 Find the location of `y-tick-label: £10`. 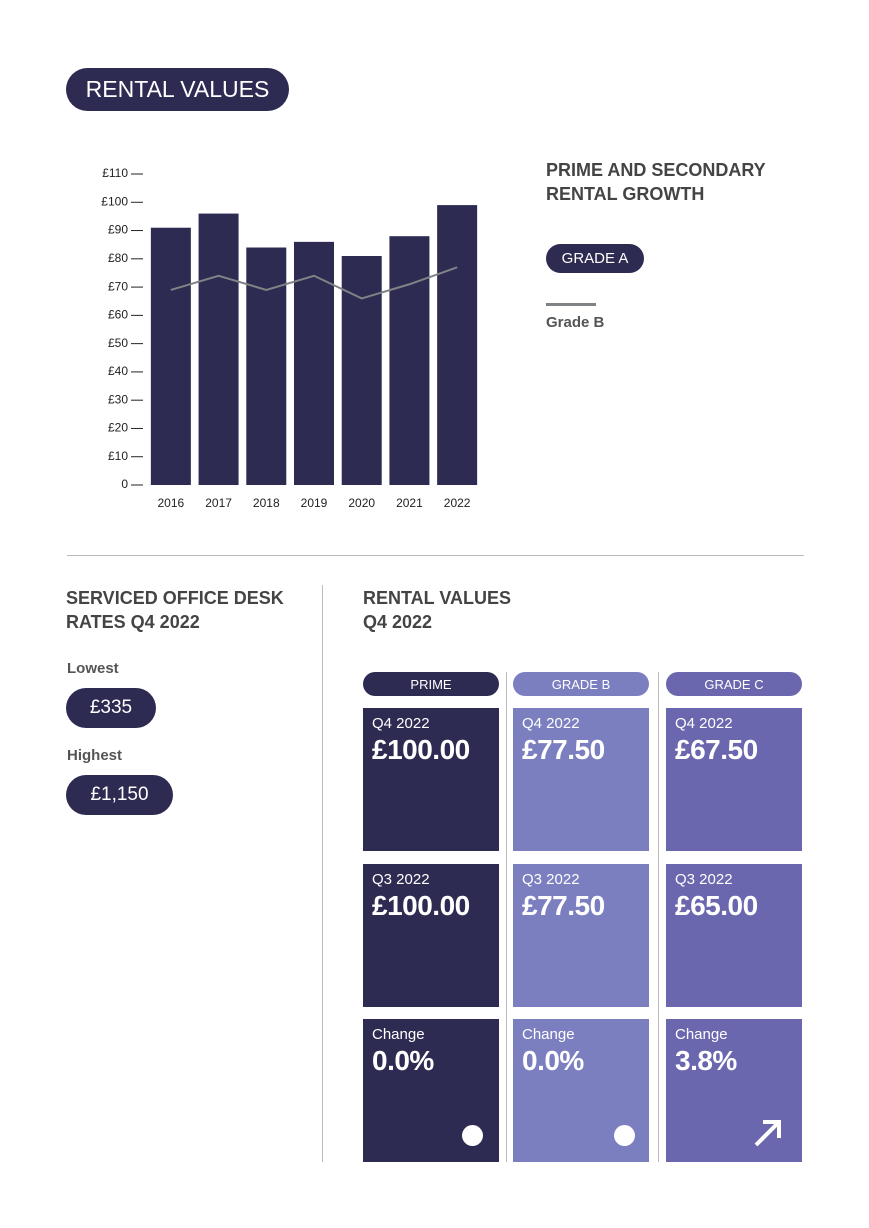

y-tick-label: £10 is located at coordinates (118, 456).